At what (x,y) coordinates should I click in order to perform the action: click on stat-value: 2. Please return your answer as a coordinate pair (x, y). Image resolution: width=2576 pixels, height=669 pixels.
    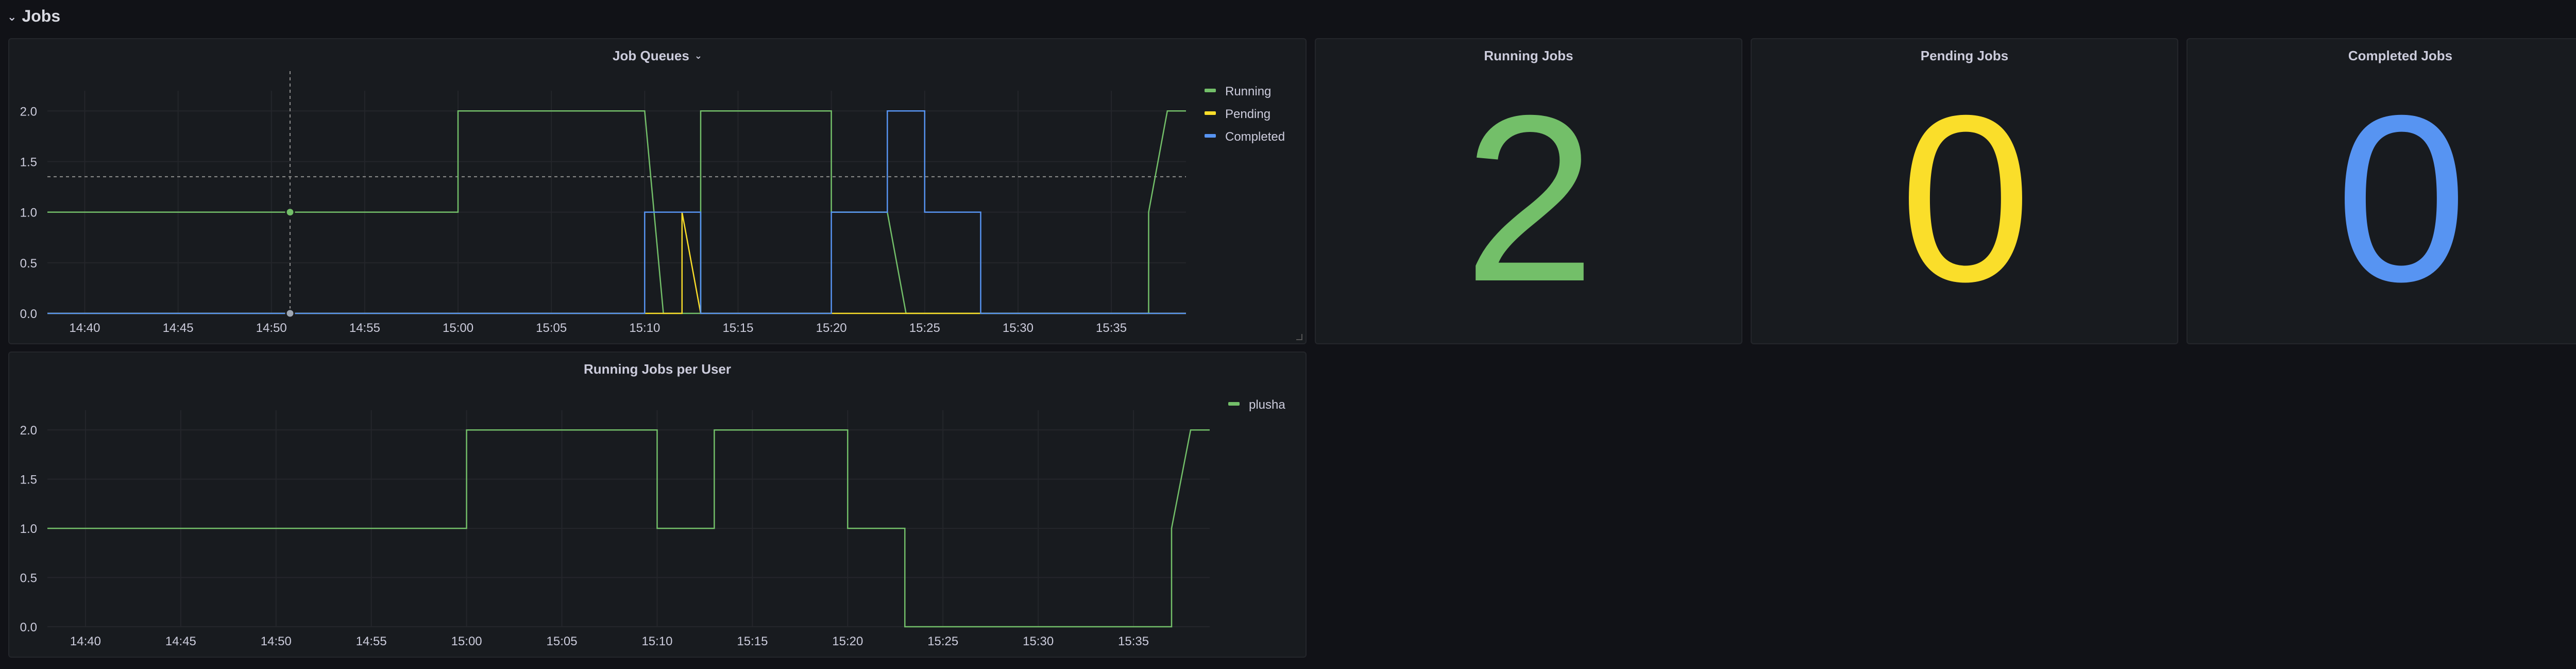
    Looking at the image, I should click on (1530, 198).